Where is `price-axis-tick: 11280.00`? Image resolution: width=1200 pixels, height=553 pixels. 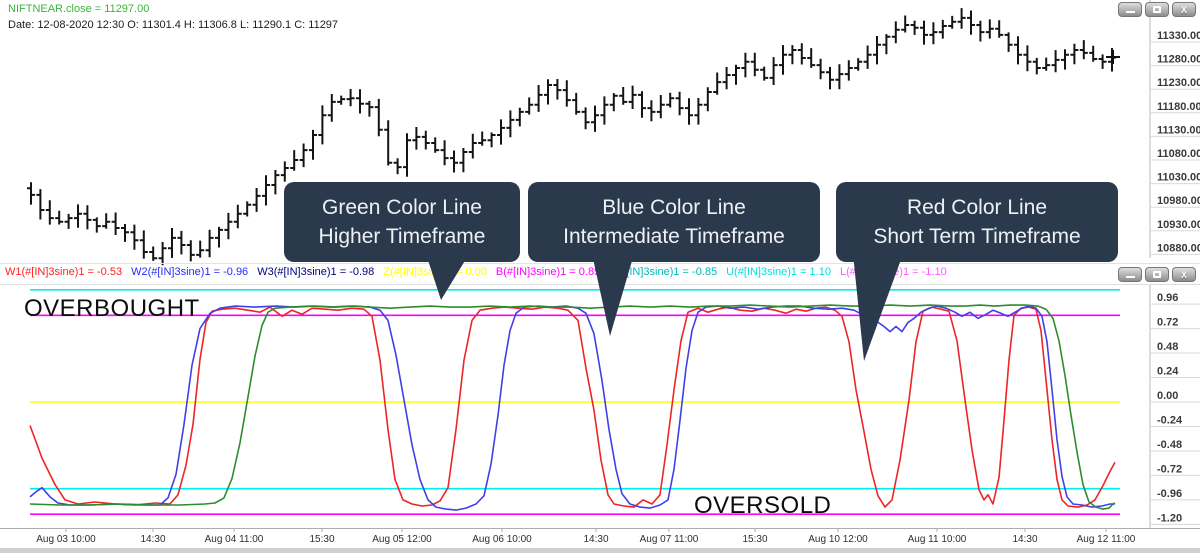 price-axis-tick: 11280.00 is located at coordinates (1178, 60).